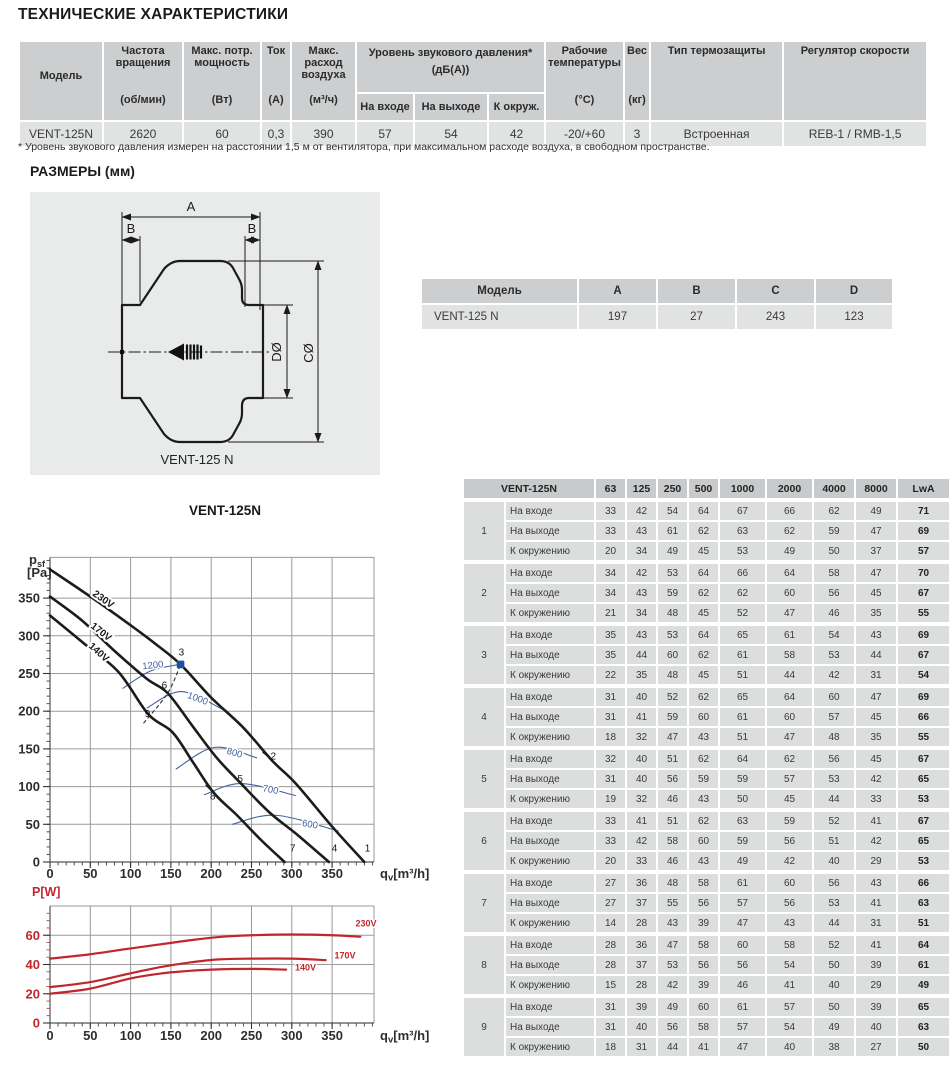  I want to click on acoustic-row: На выходе 33 42 58 60 59 56 51 42 65, so click(706, 841).